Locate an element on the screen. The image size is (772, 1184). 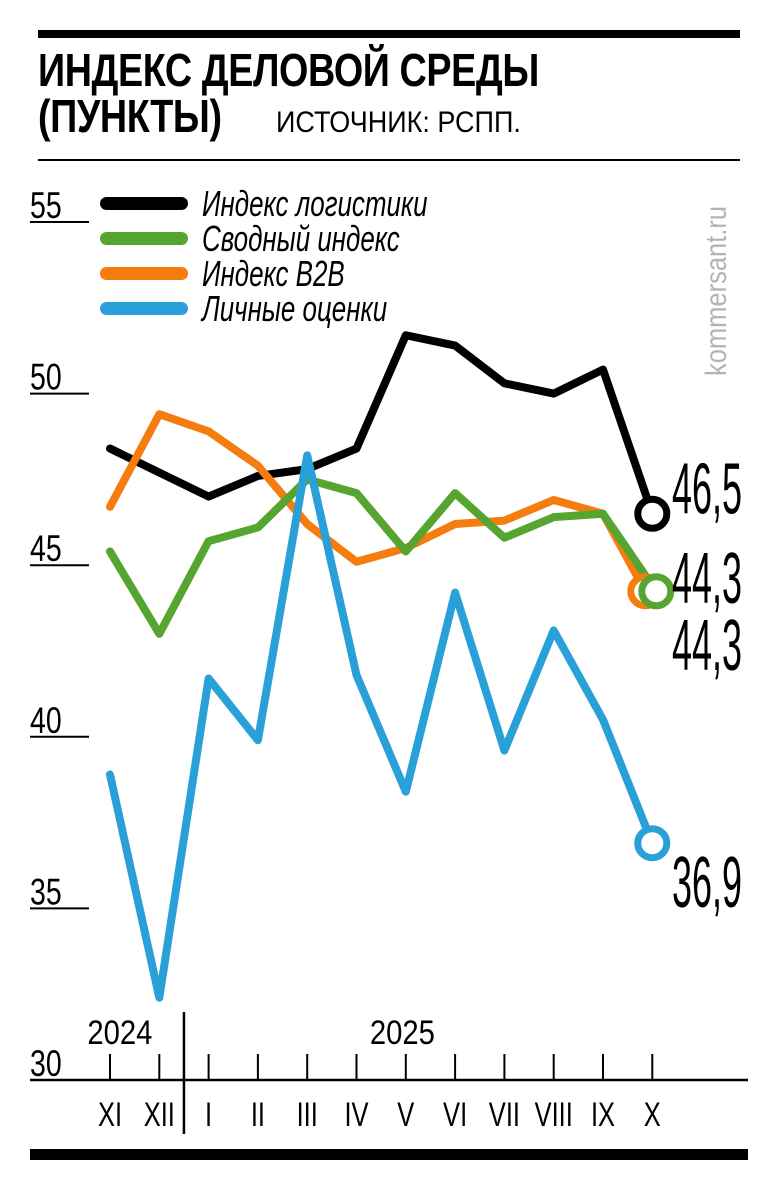
x-tick-label: V is located at coordinates (405, 1115).